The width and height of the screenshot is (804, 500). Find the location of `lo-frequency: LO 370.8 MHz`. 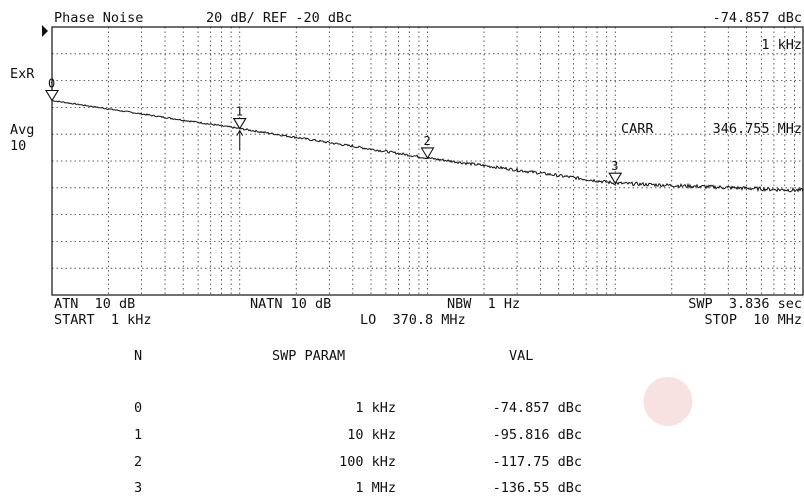

lo-frequency: LO 370.8 MHz is located at coordinates (413, 320).